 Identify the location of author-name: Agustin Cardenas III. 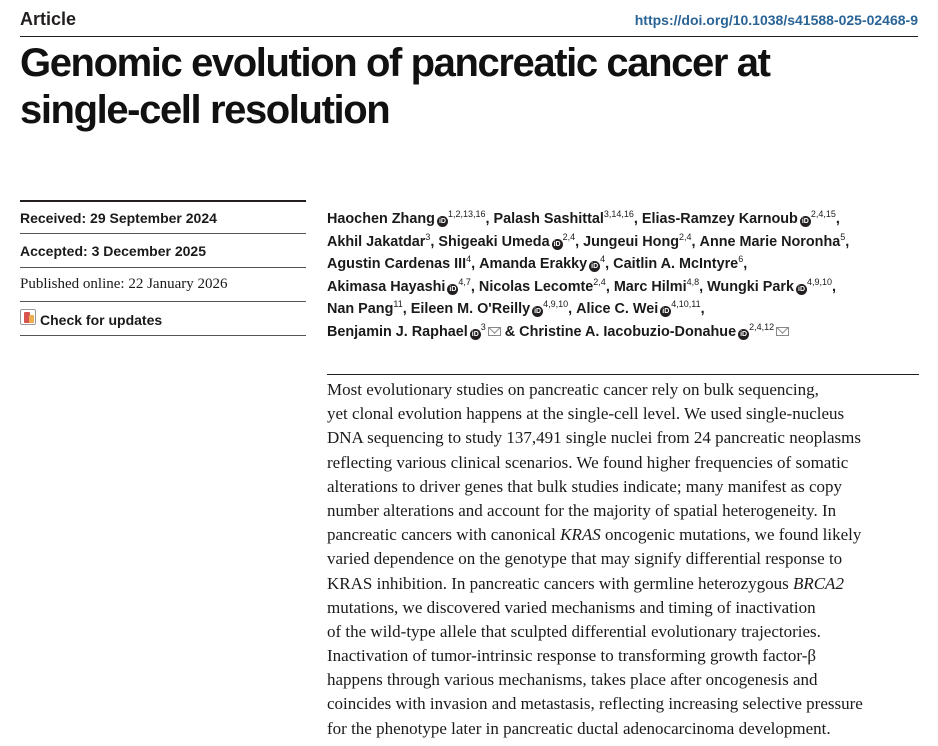
(397, 264).